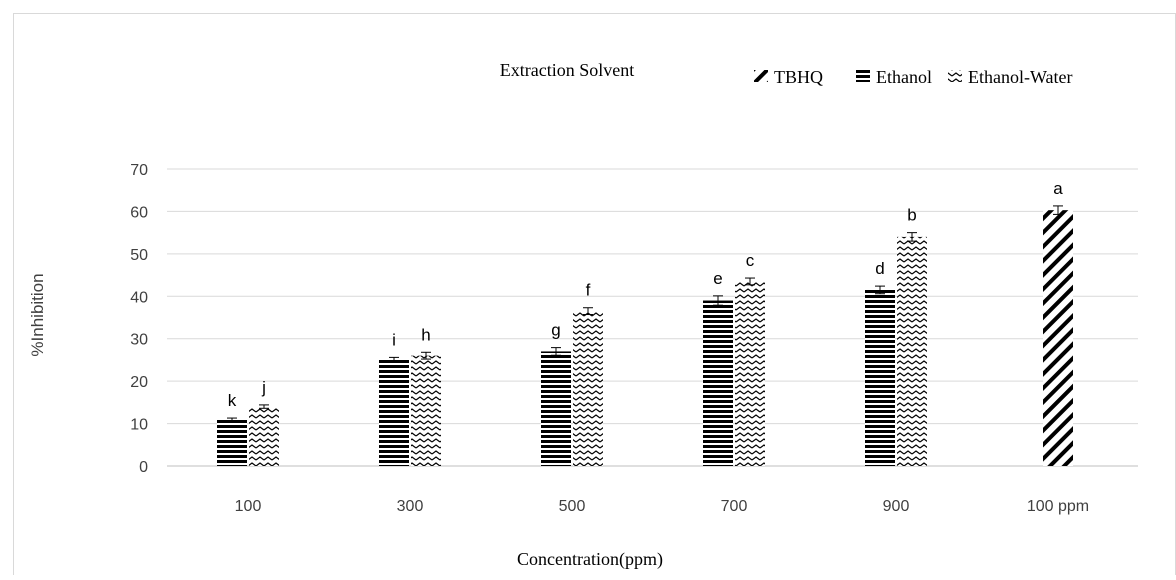  I want to click on x-tick-label: 500, so click(572, 506).